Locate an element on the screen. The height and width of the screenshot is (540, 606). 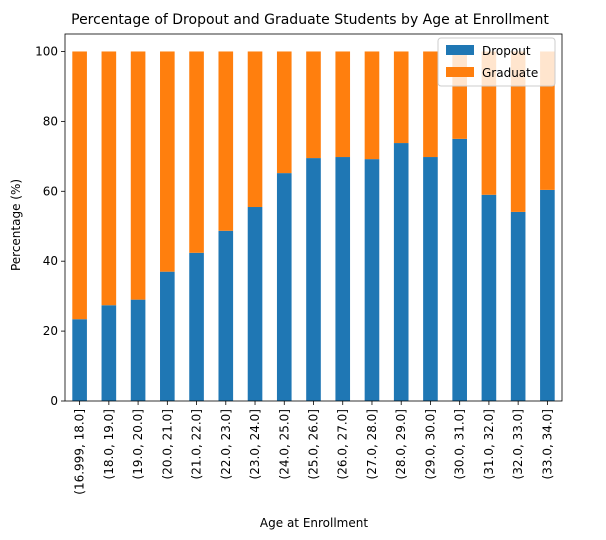
x-tick-label: (16.999, 18.0] is located at coordinates (80, 452).